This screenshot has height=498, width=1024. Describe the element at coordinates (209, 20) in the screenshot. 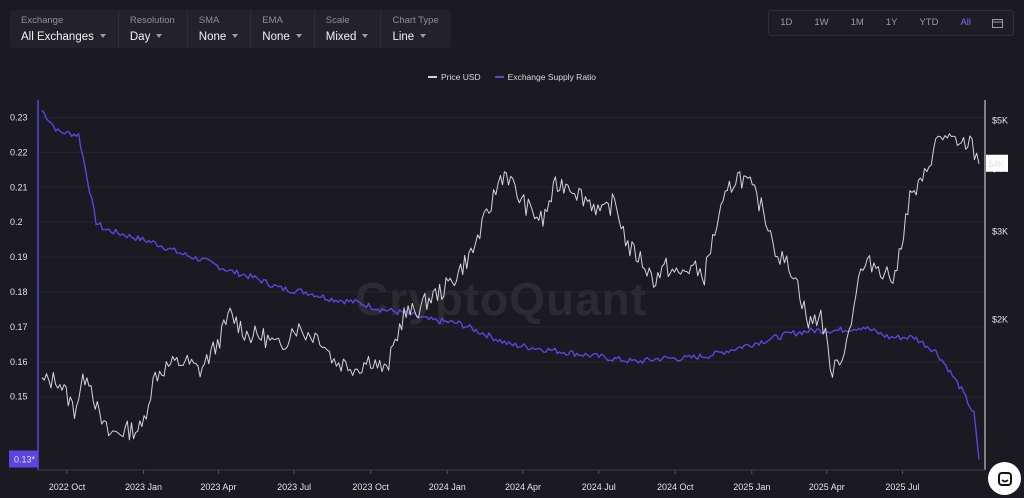

I see `sma-label: SMA` at that location.